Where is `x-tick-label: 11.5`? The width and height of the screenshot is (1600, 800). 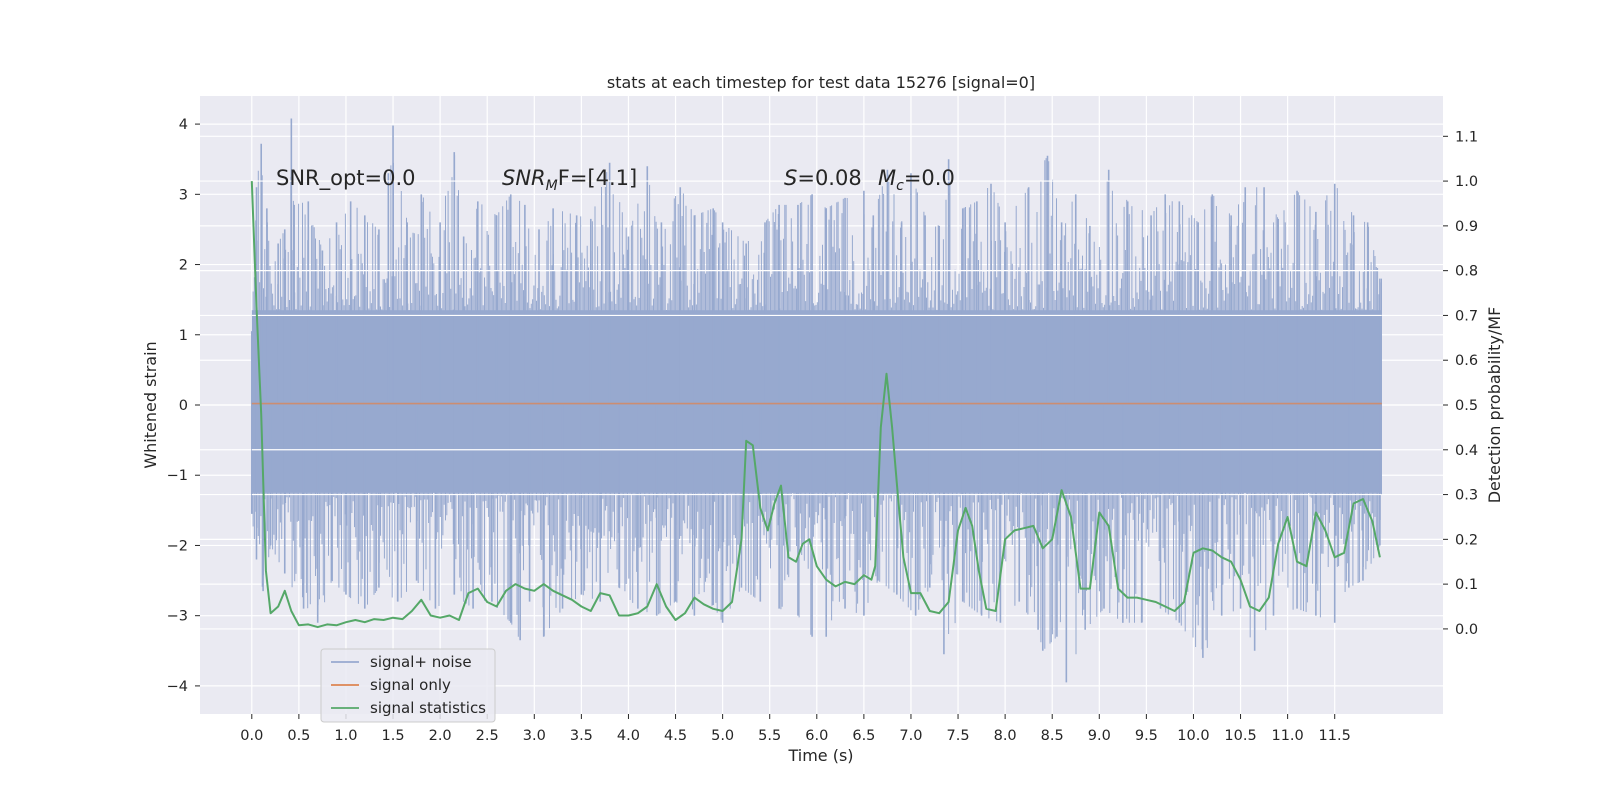 x-tick-label: 11.5 is located at coordinates (1335, 736).